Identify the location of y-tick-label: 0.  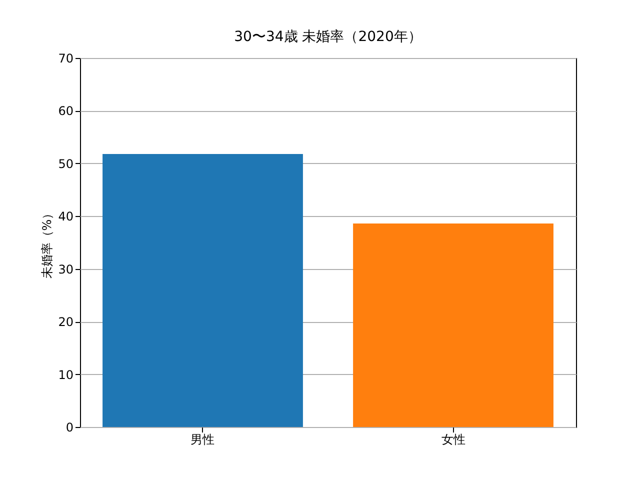
(70, 427).